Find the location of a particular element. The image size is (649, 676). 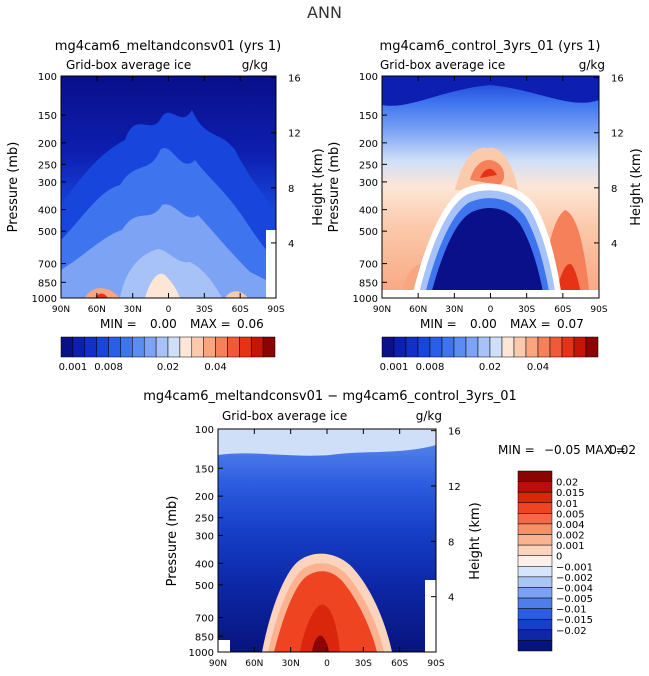

panel-3-min-label: MIN = is located at coordinates (516, 450).